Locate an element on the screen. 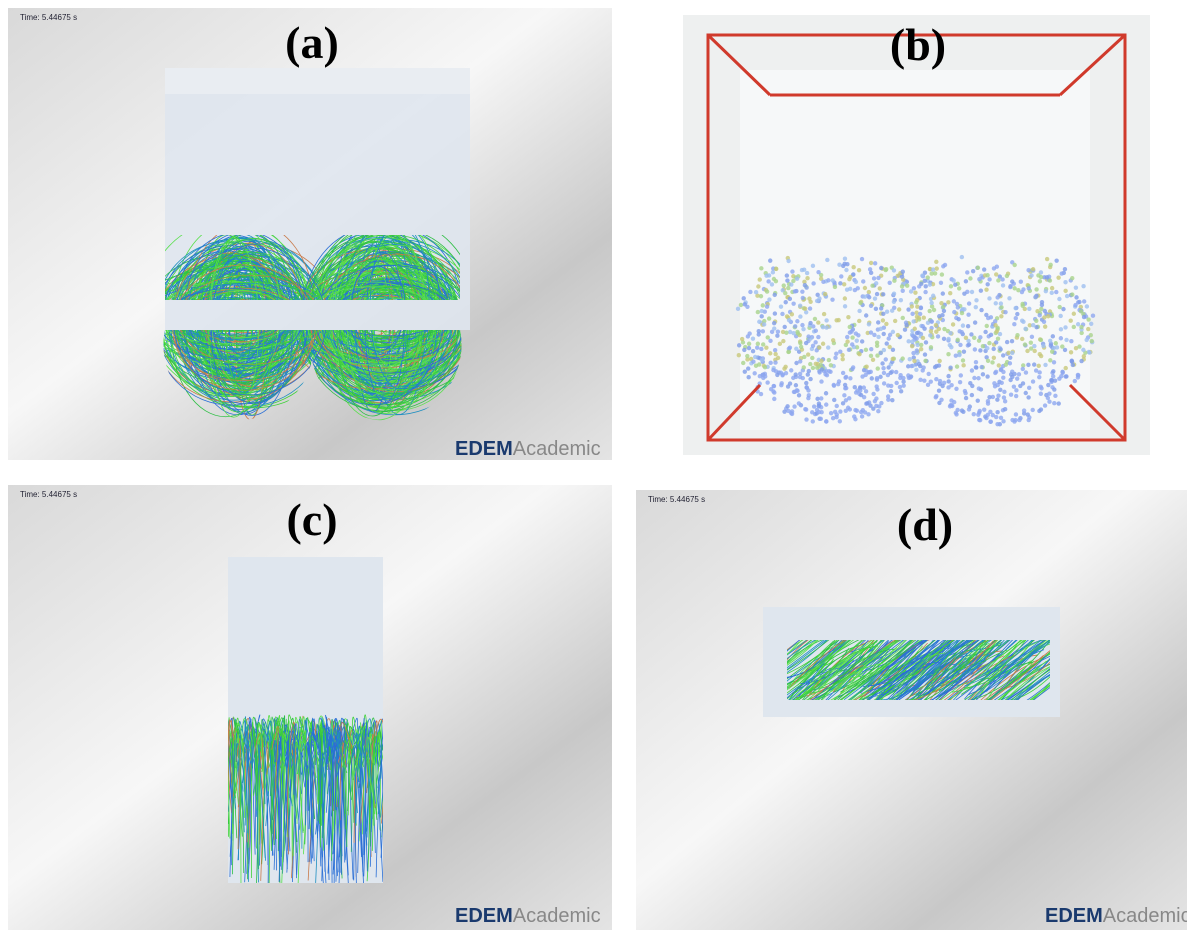 This screenshot has height=931, width=1187. trajectories is located at coordinates (918, 670).